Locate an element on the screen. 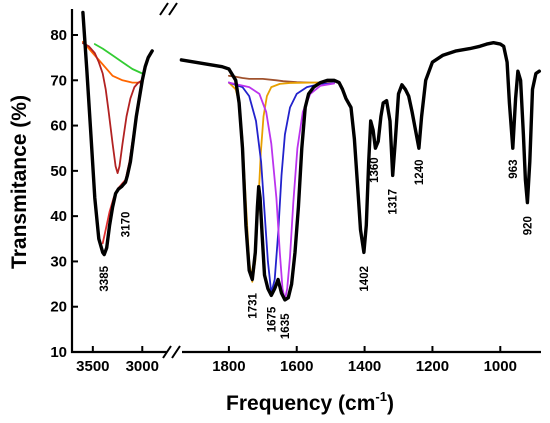  x-axis-ticks: 3500 3000 1800 1600 1400 1200 1000 is located at coordinates (296, 360).